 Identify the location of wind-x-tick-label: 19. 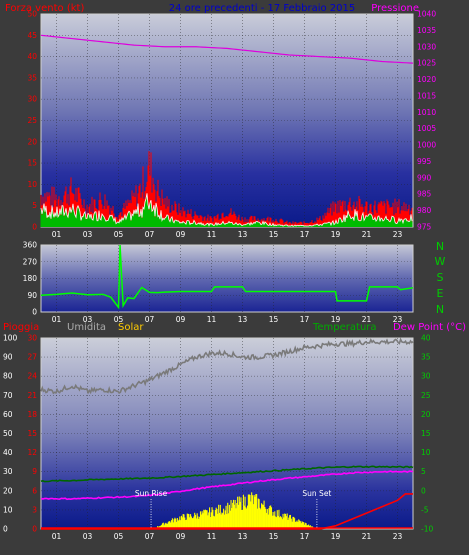
(336, 234).